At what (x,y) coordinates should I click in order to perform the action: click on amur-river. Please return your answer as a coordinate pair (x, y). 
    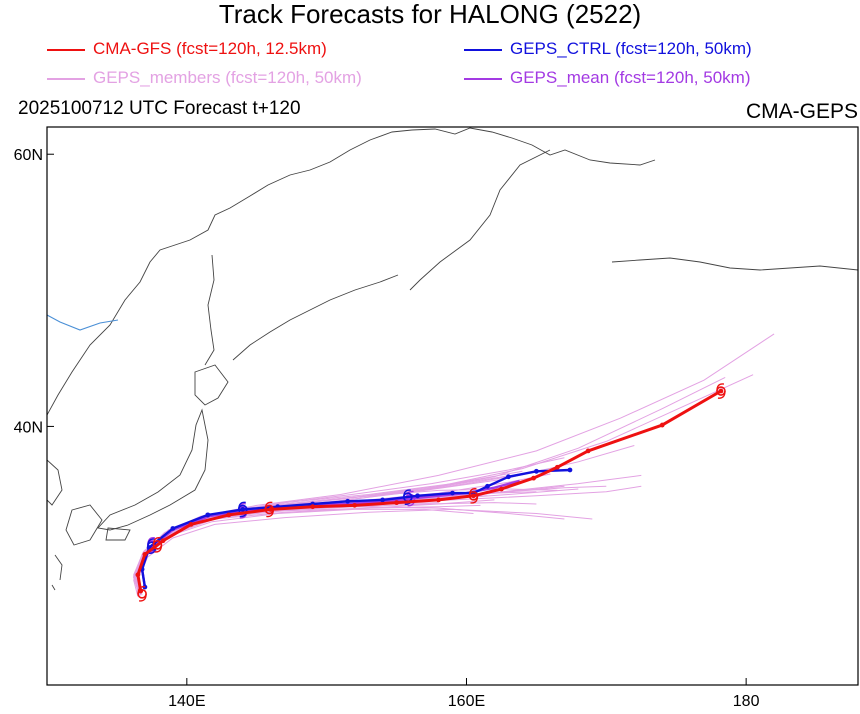
    Looking at the image, I should click on (83, 322).